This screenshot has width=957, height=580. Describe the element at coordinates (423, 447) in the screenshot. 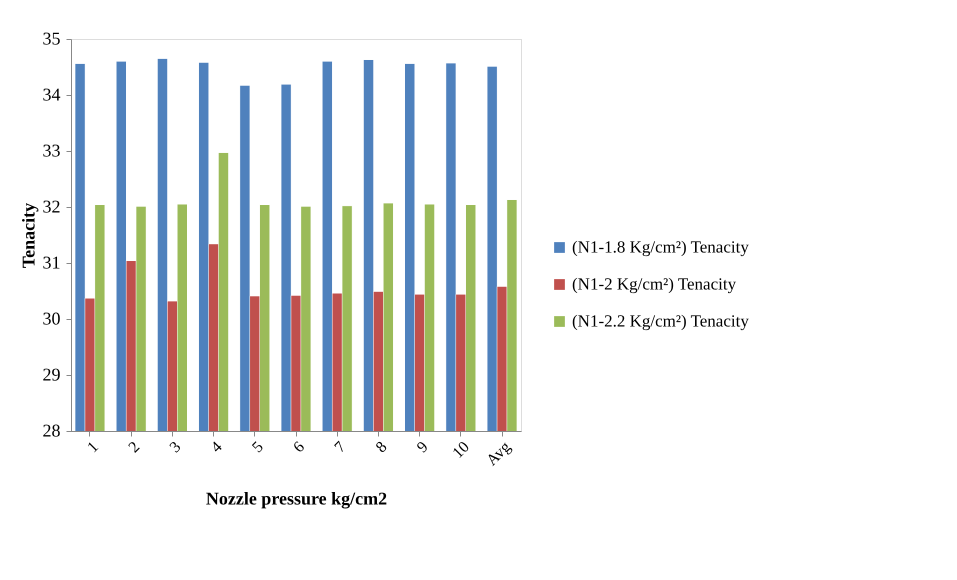

I see `x-tick-label: 9` at that location.